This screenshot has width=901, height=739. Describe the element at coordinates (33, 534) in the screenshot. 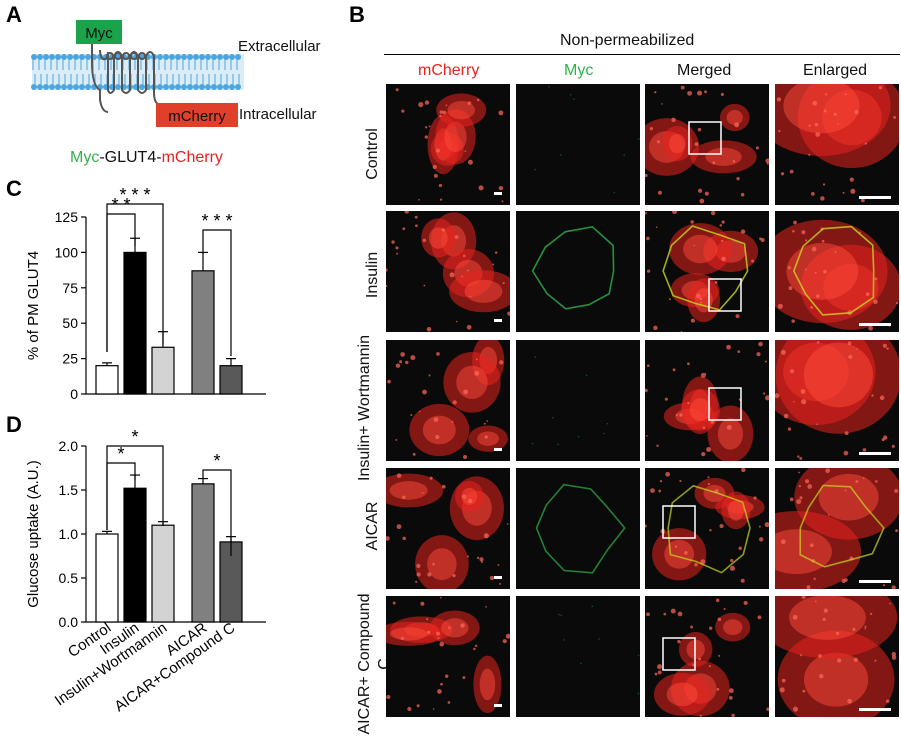

I see `y-axis-label: Glucose uptake (A.U.)` at that location.